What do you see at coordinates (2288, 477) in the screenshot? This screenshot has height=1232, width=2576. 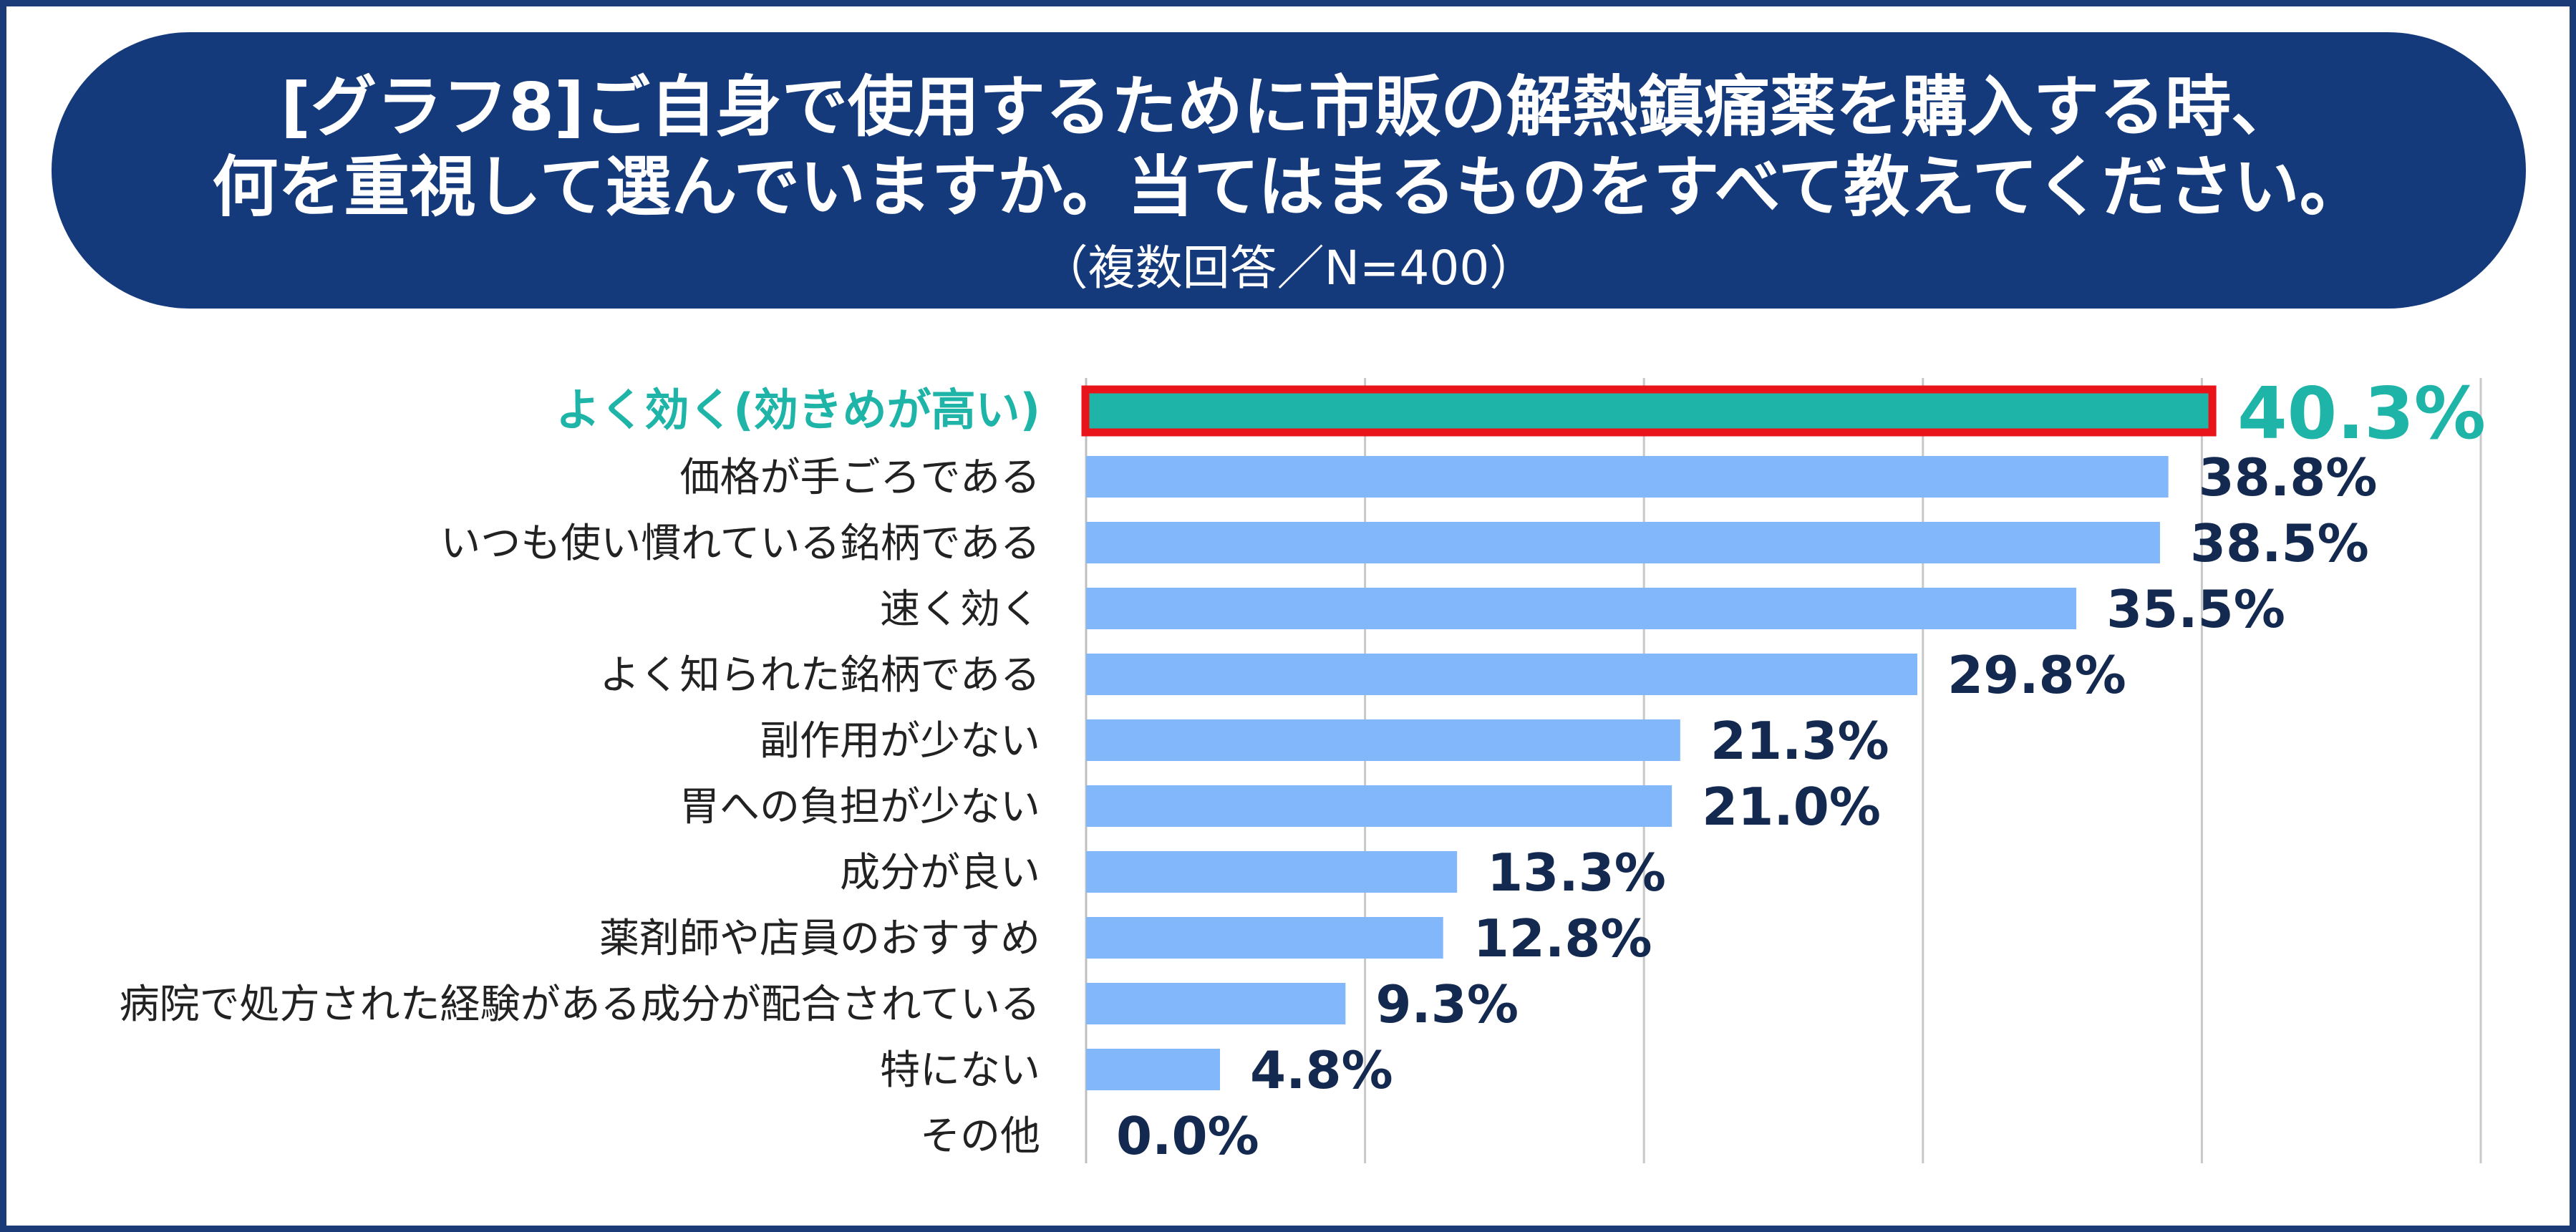 I see `value-label: 38.8%` at bounding box center [2288, 477].